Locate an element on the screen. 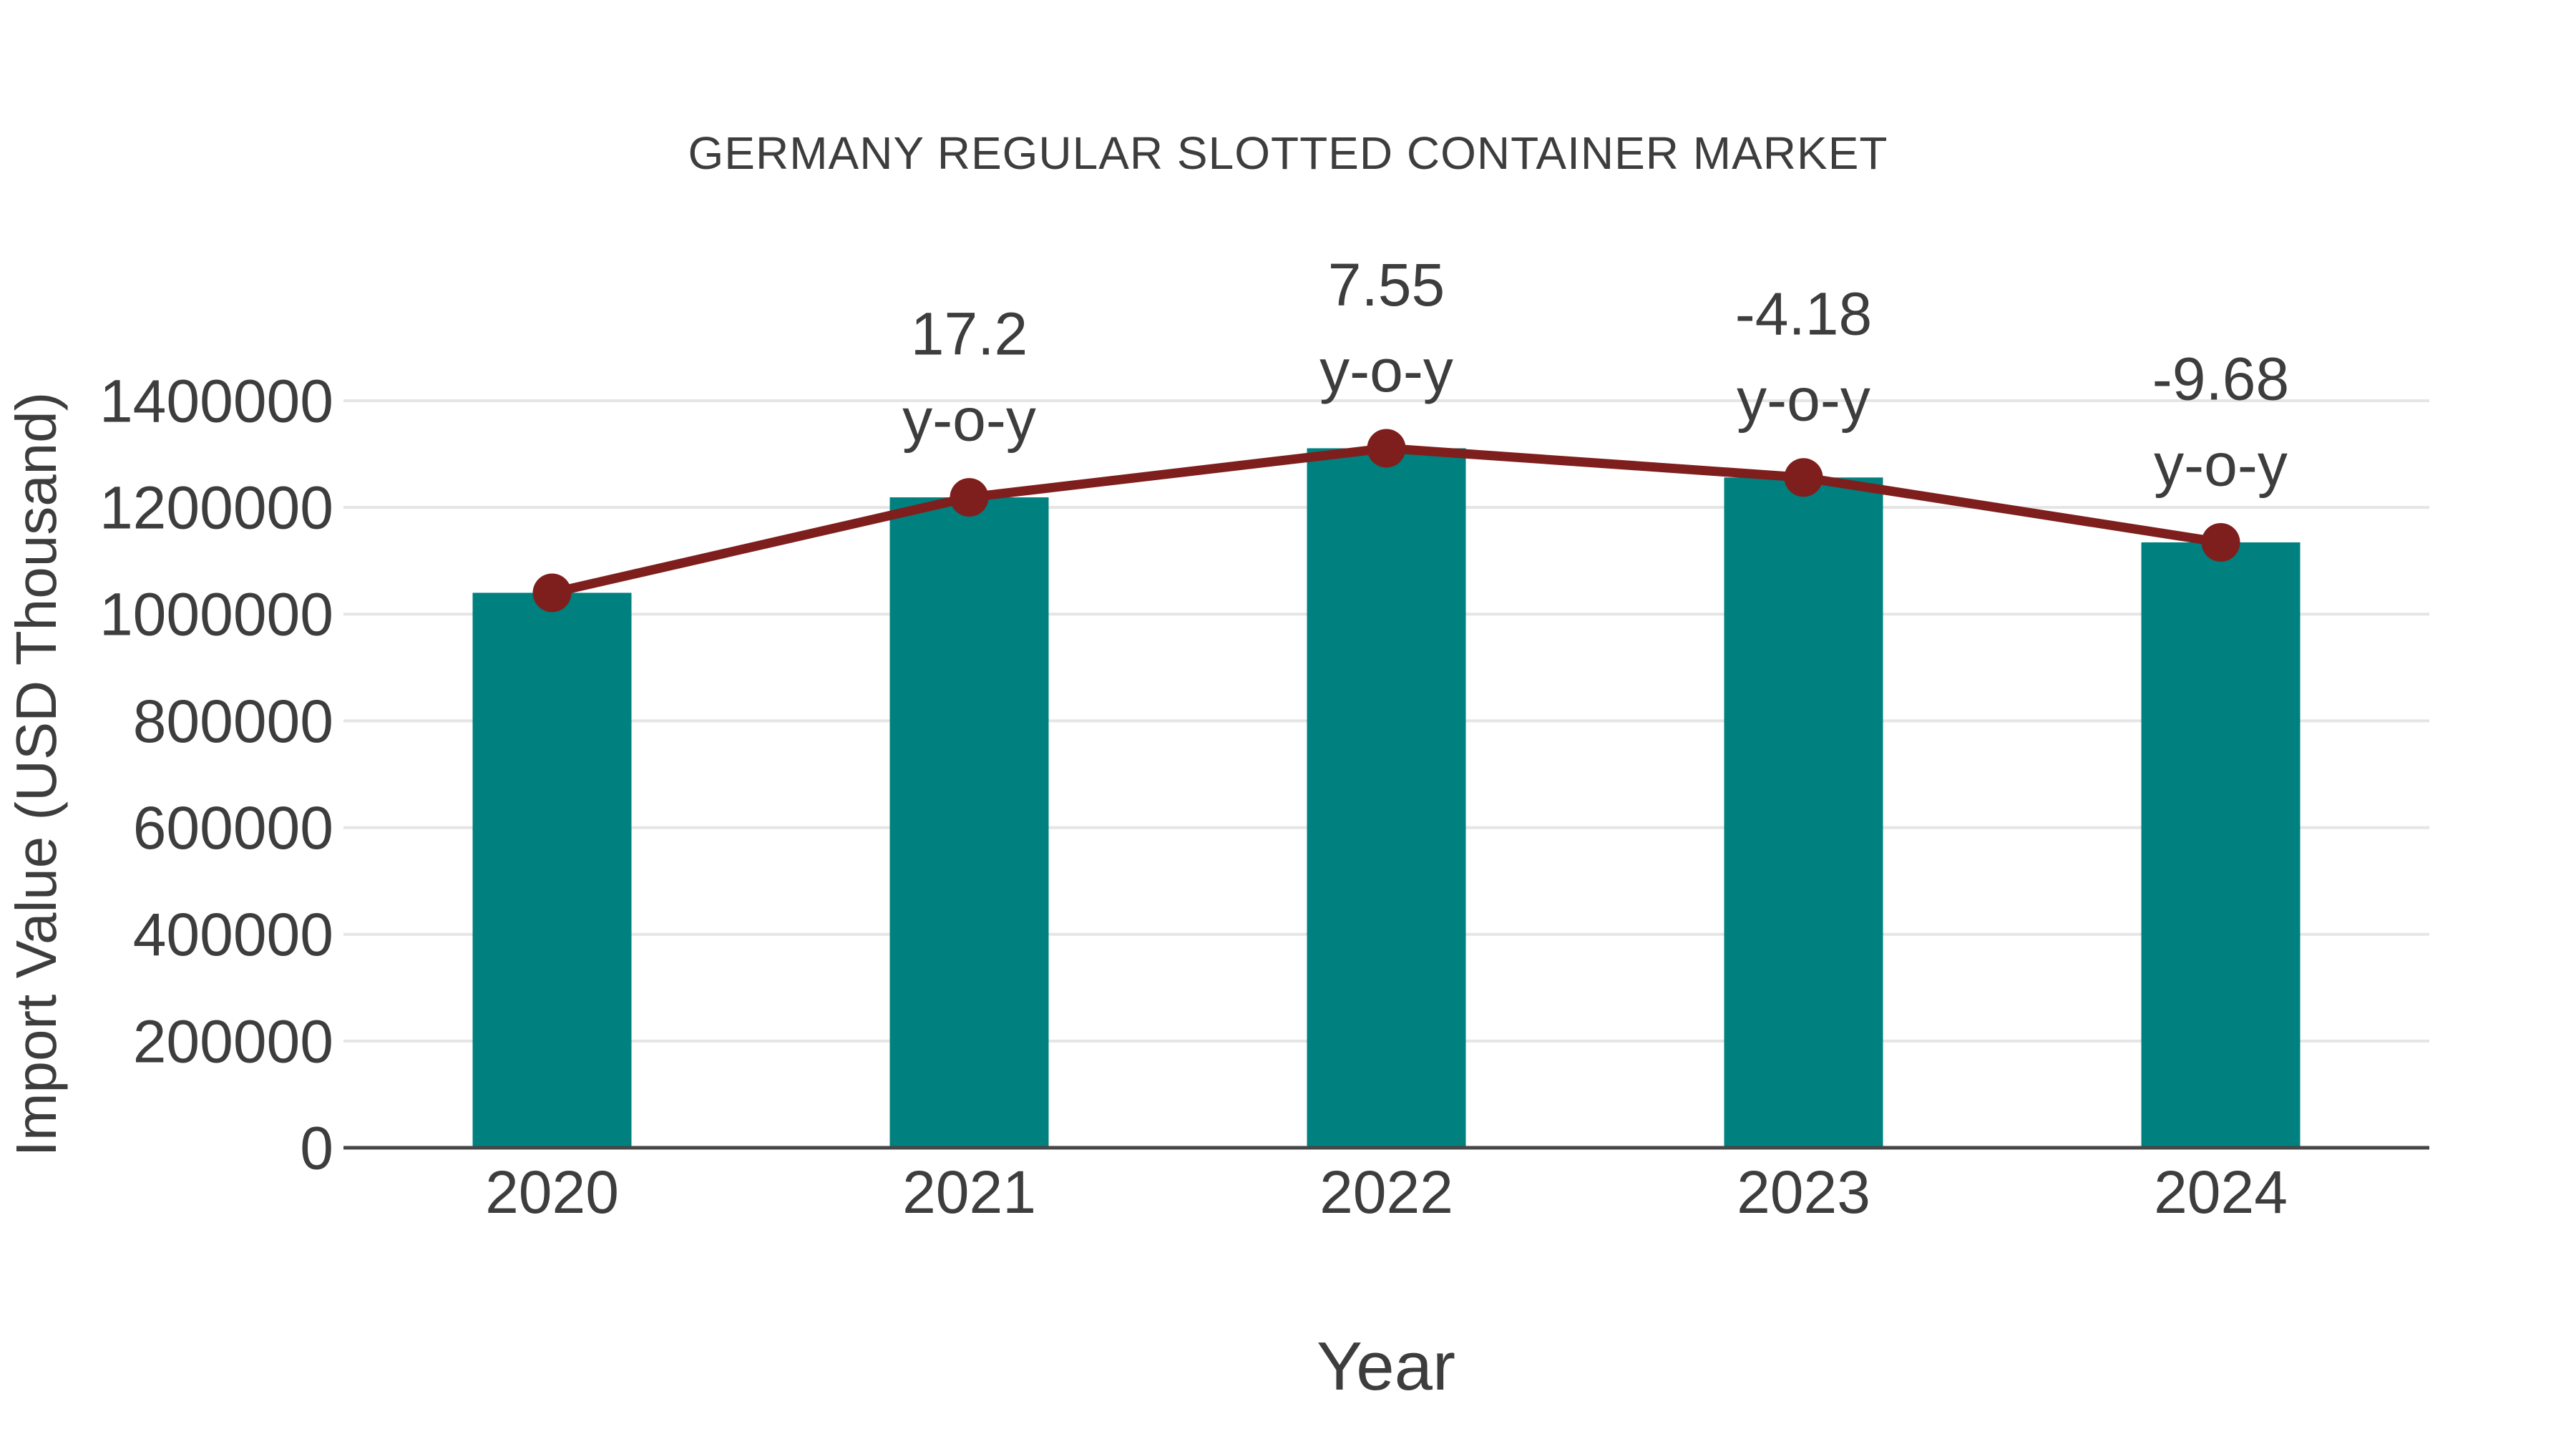 The height and width of the screenshot is (1449, 2576). trend-marker-2020 is located at coordinates (552, 593).